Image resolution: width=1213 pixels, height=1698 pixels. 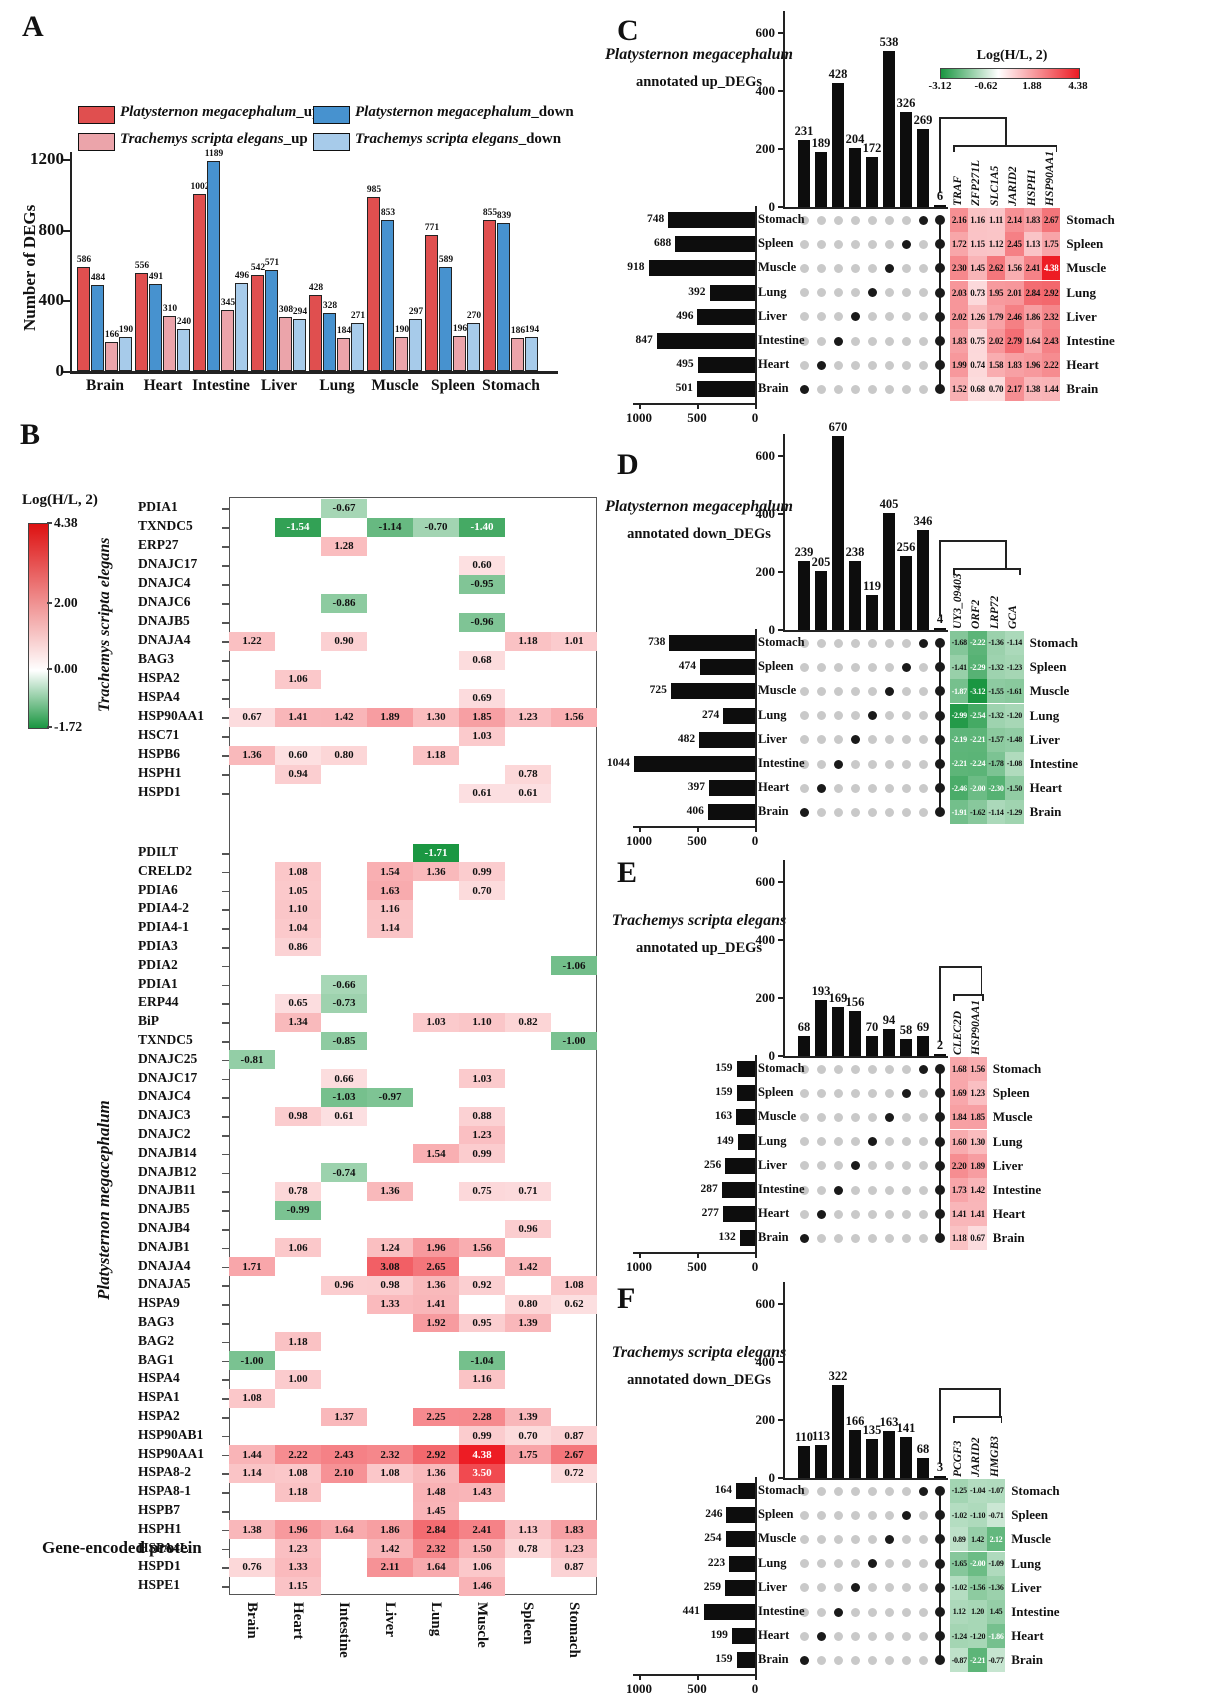 I want to click on panel-b-species-label-platysternon: Platysternon megacephalum, so click(x=103, y=1200).